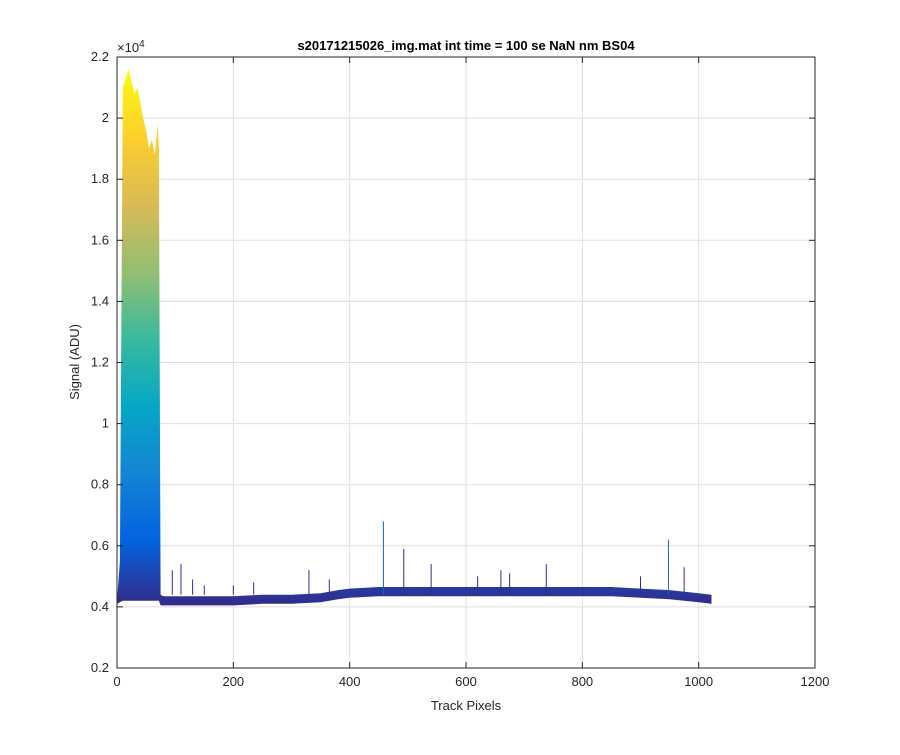 The width and height of the screenshot is (900, 755). Describe the element at coordinates (128, 47) in the screenshot. I see `y-axis-exponent-base: ×10` at that location.